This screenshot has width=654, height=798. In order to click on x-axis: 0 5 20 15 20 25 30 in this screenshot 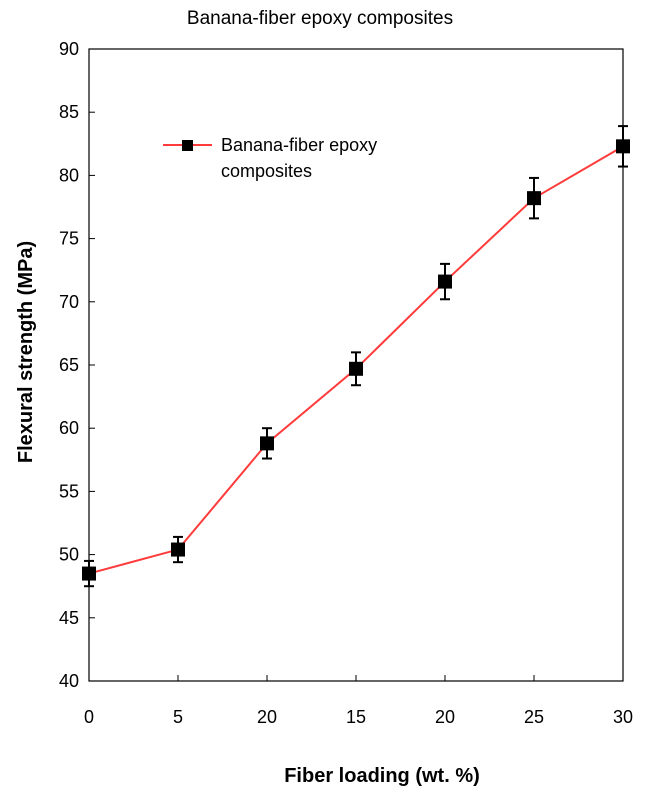, I will do `click(358, 701)`.